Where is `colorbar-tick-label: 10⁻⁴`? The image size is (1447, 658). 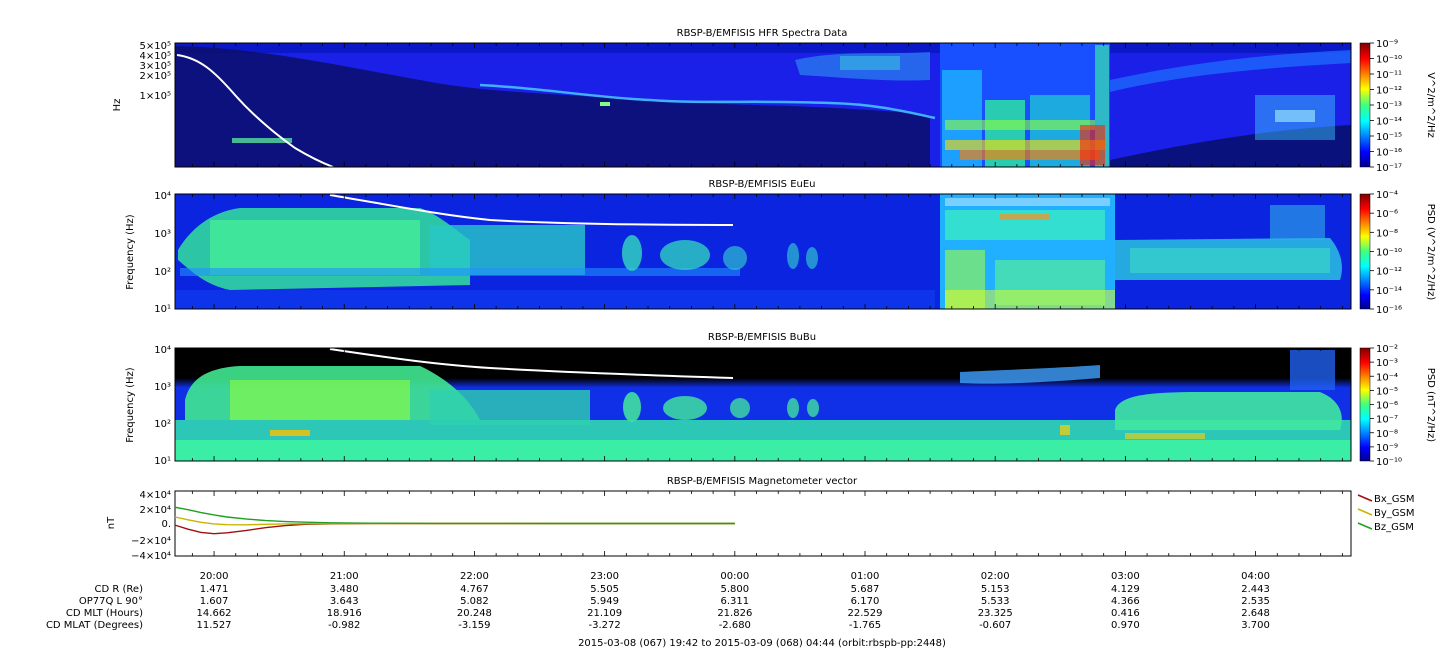
colorbar-tick-label: 10⁻⁴ is located at coordinates (1387, 195).